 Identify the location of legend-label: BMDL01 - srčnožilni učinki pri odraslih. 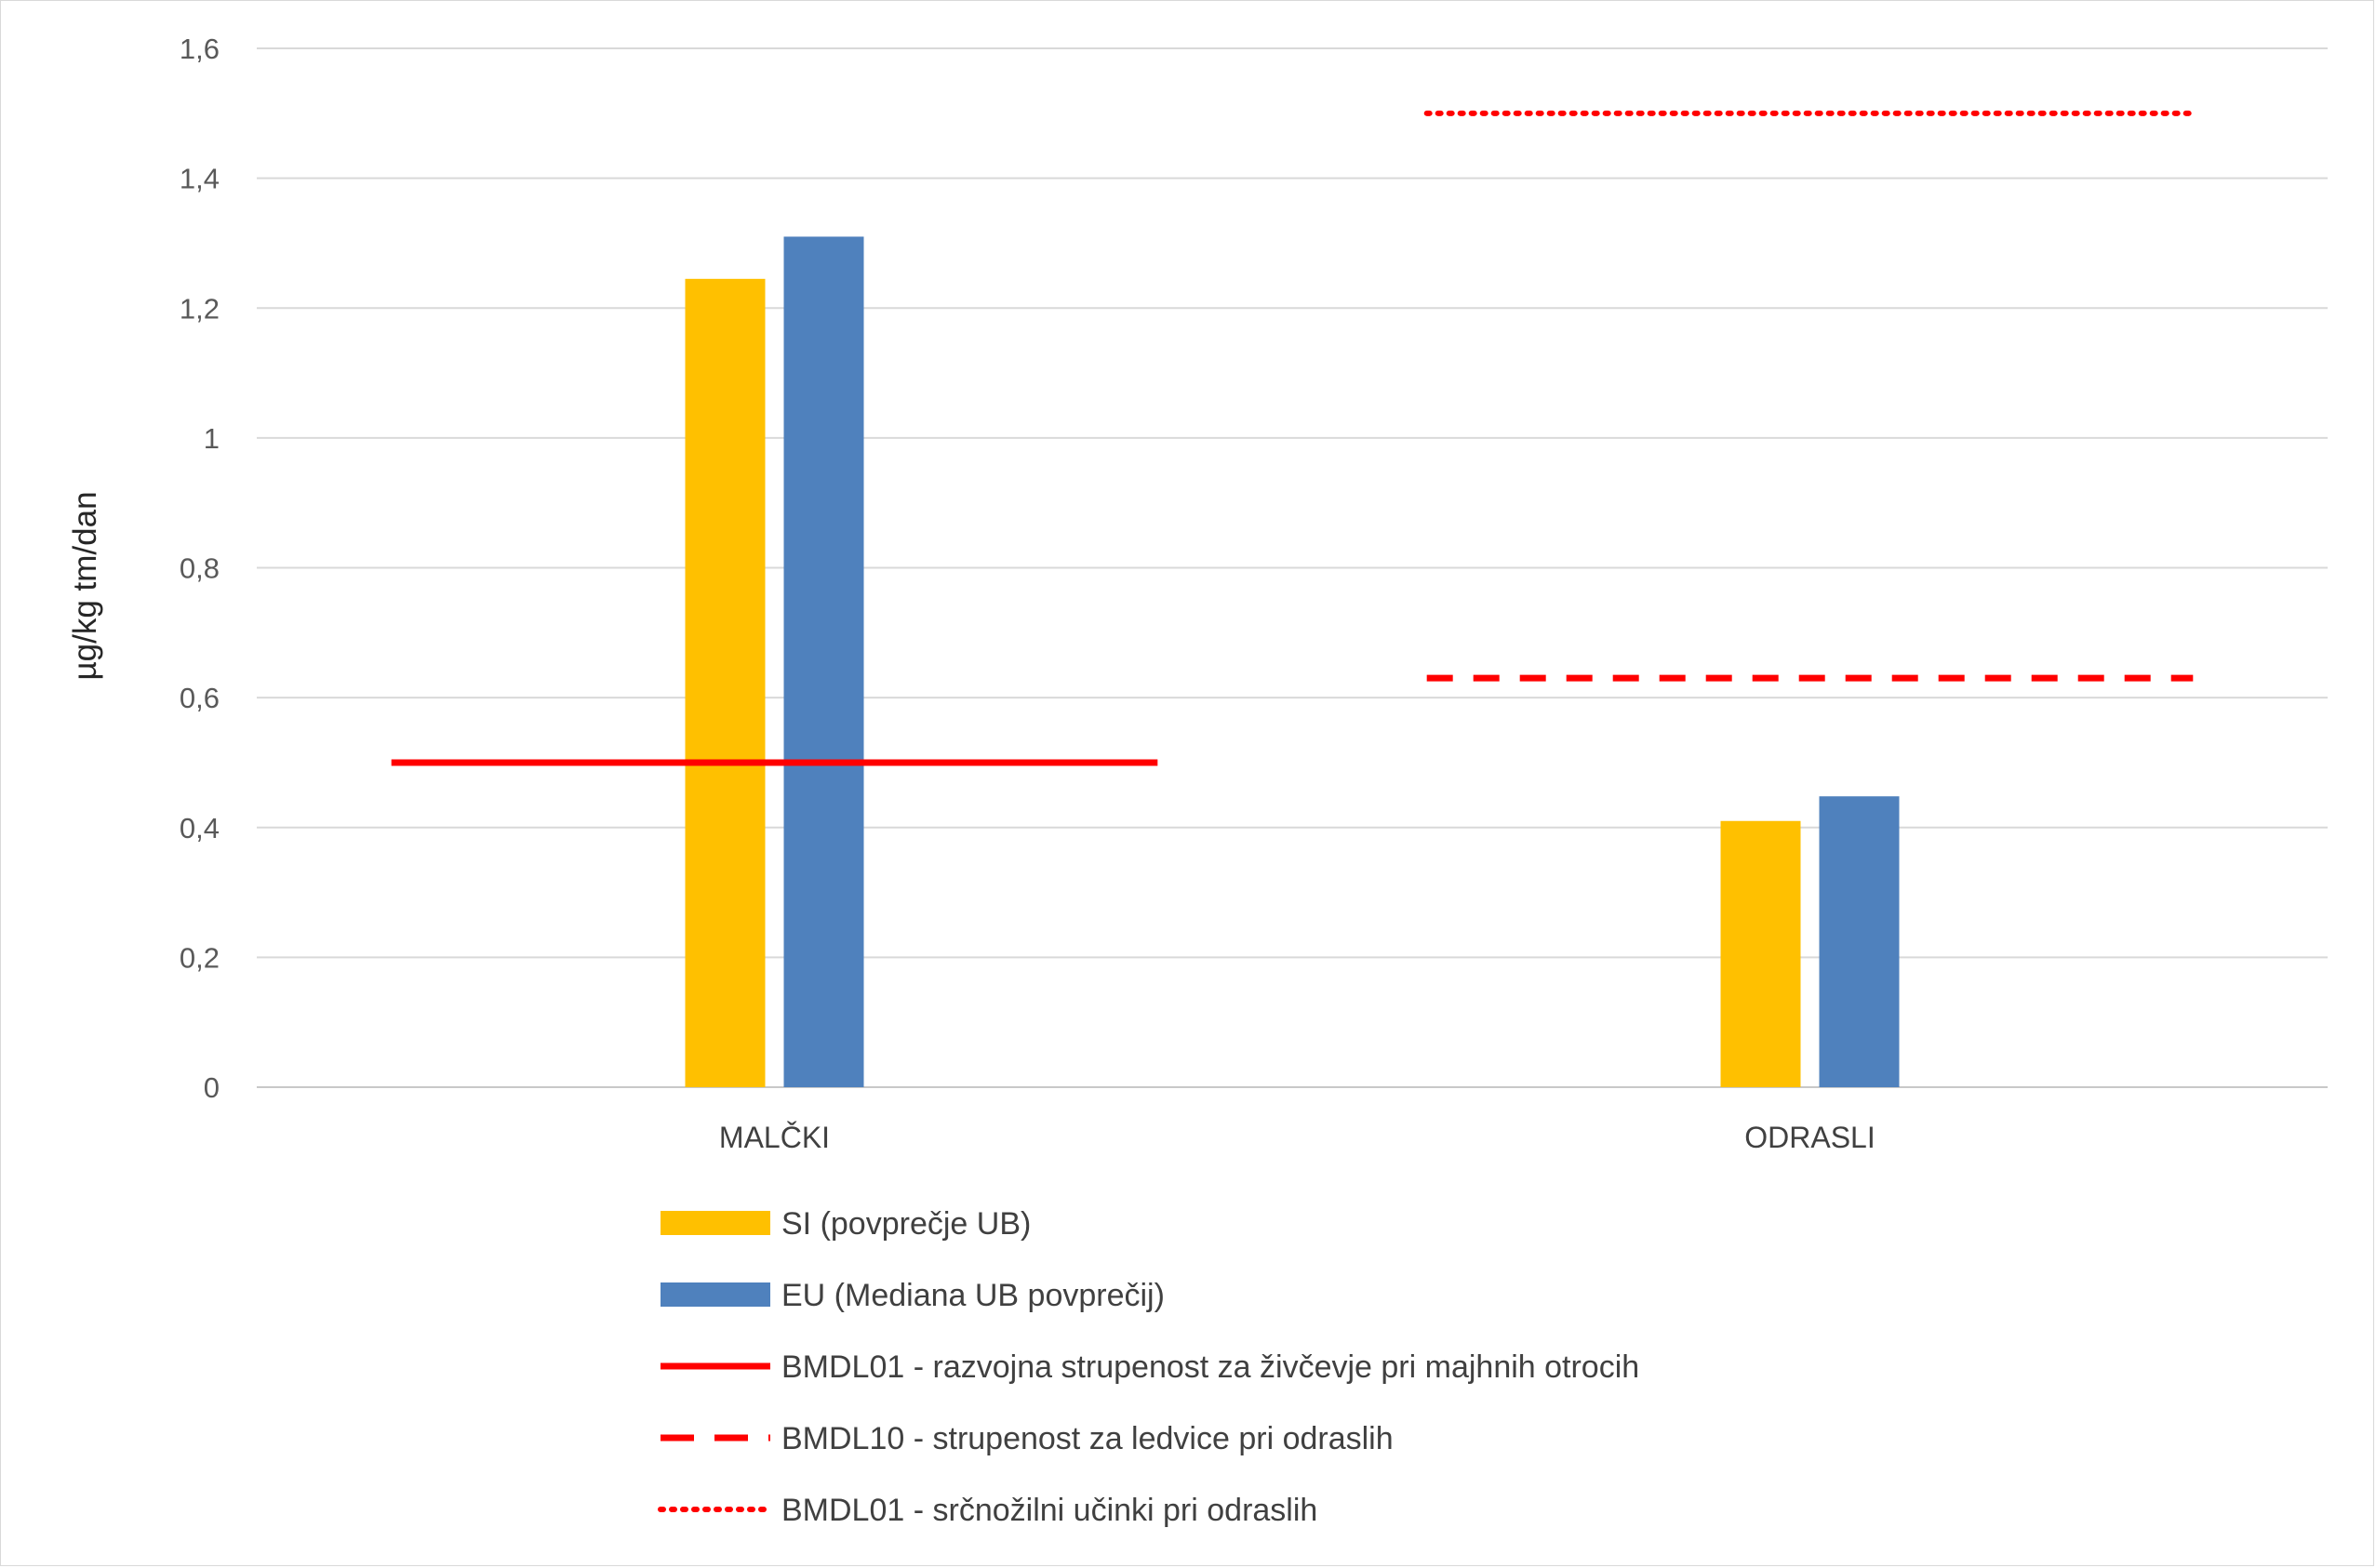
(1049, 1510).